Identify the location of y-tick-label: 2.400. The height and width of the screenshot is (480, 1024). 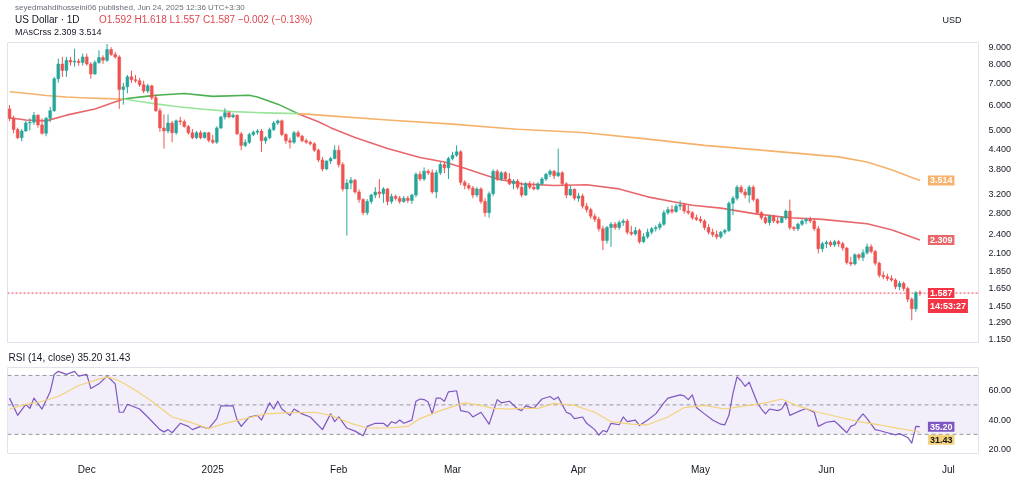
(1000, 234).